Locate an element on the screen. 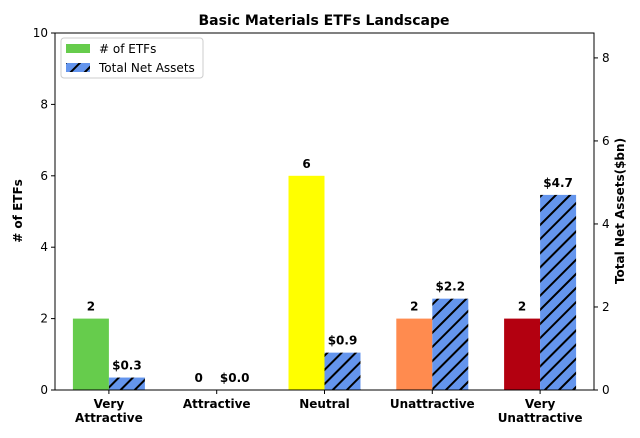 The image size is (640, 438). x-tick-label: Very Unattractive is located at coordinates (540, 411).